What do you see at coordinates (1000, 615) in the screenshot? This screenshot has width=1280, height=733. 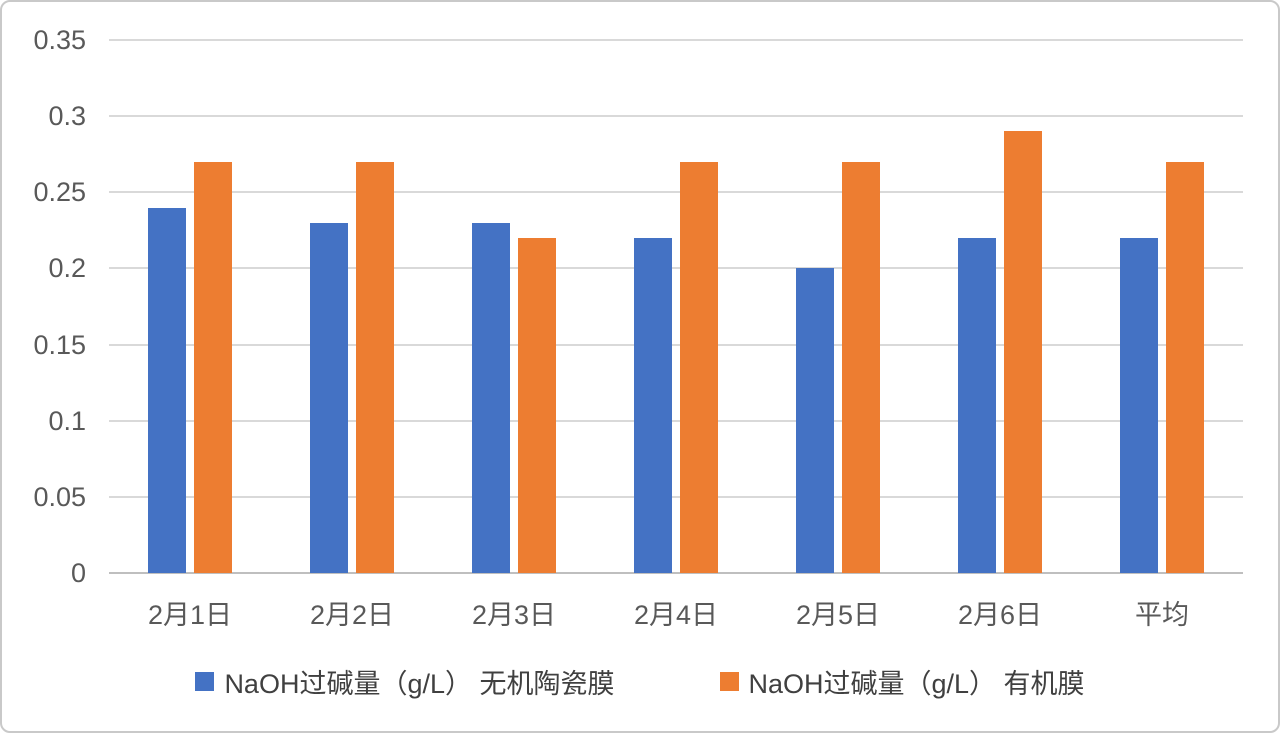 I see `x-axis-category-label: 2月6日` at bounding box center [1000, 615].